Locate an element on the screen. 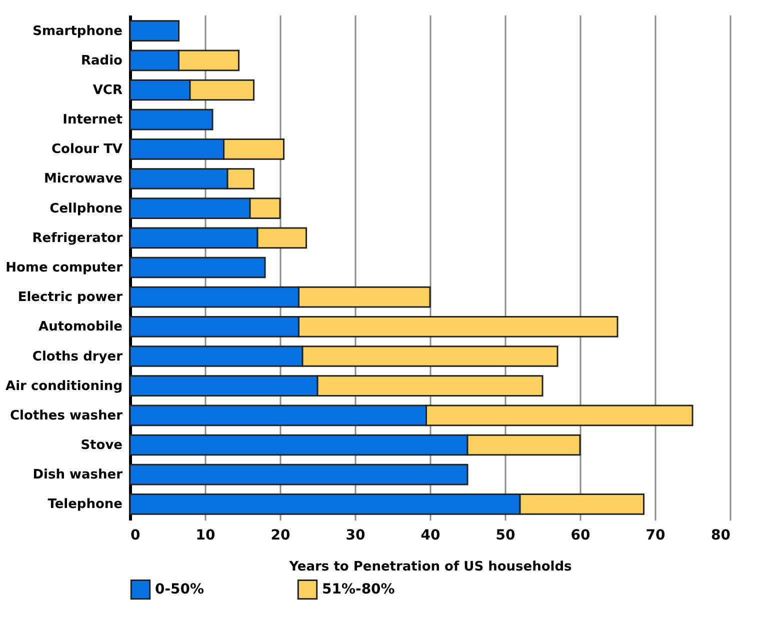 This screenshot has width=769, height=637. legend-label: 51%-80% is located at coordinates (358, 590).